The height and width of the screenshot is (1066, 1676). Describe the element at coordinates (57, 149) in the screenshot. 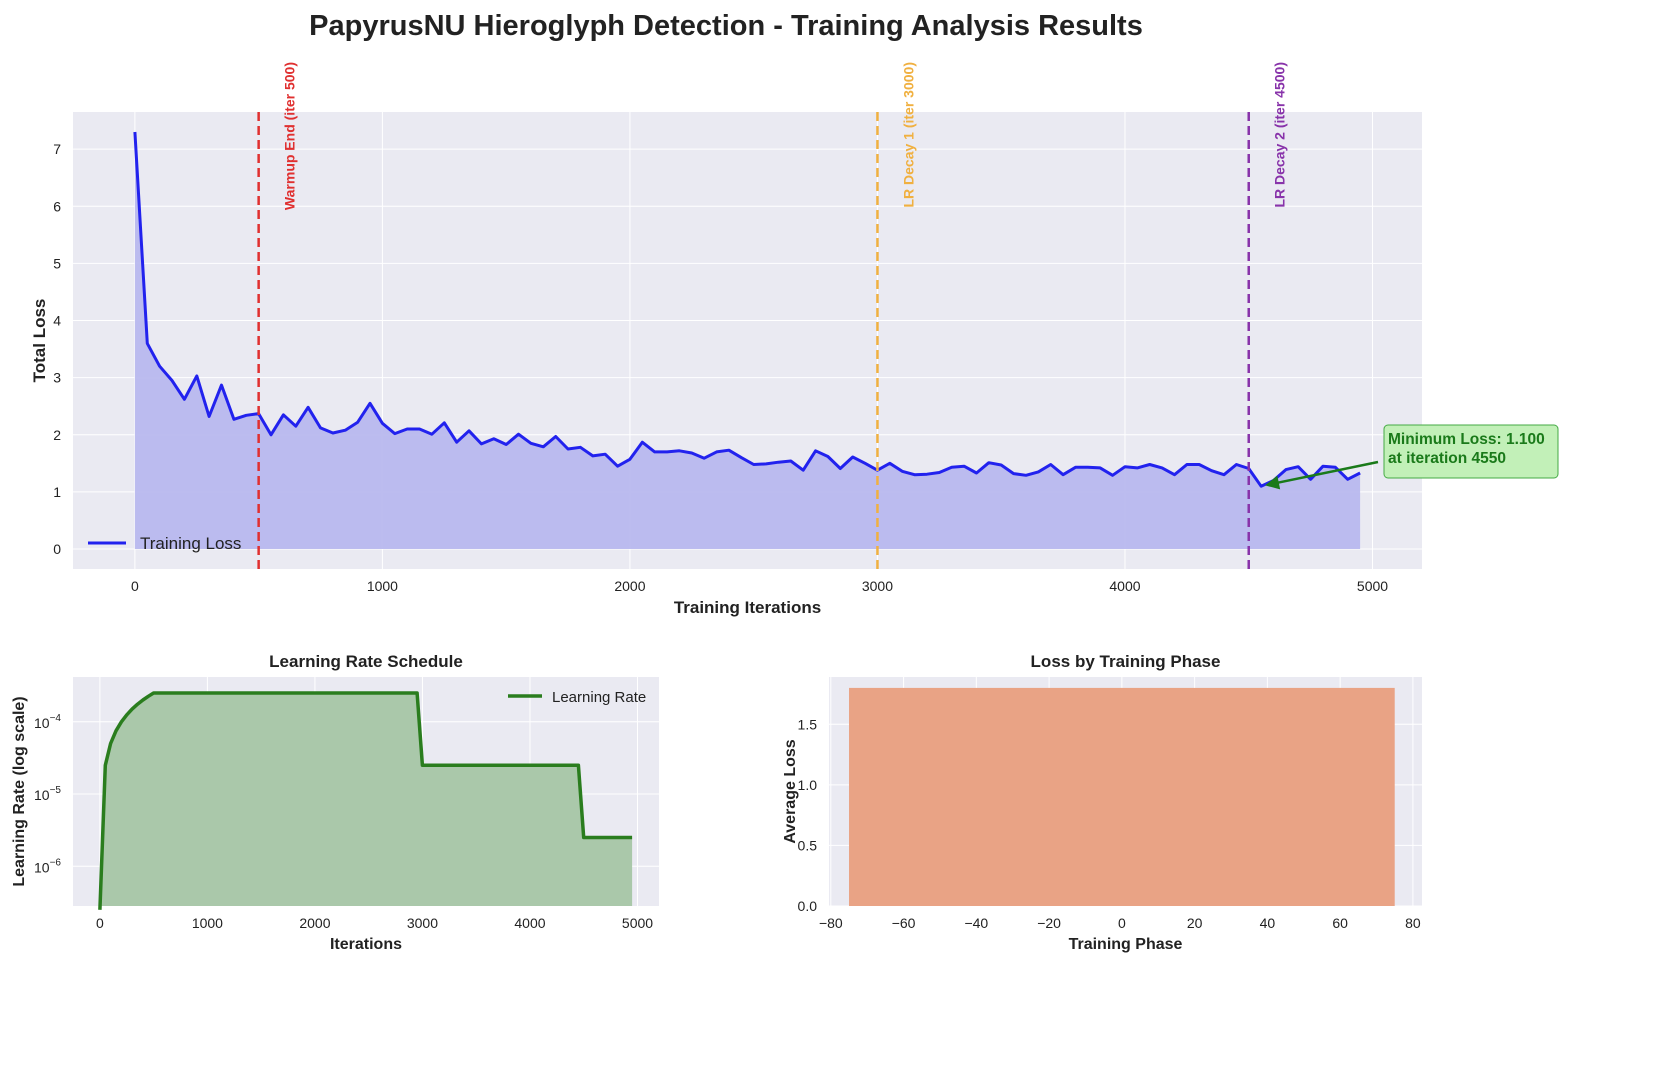

I see `y-tick-label: 7` at that location.